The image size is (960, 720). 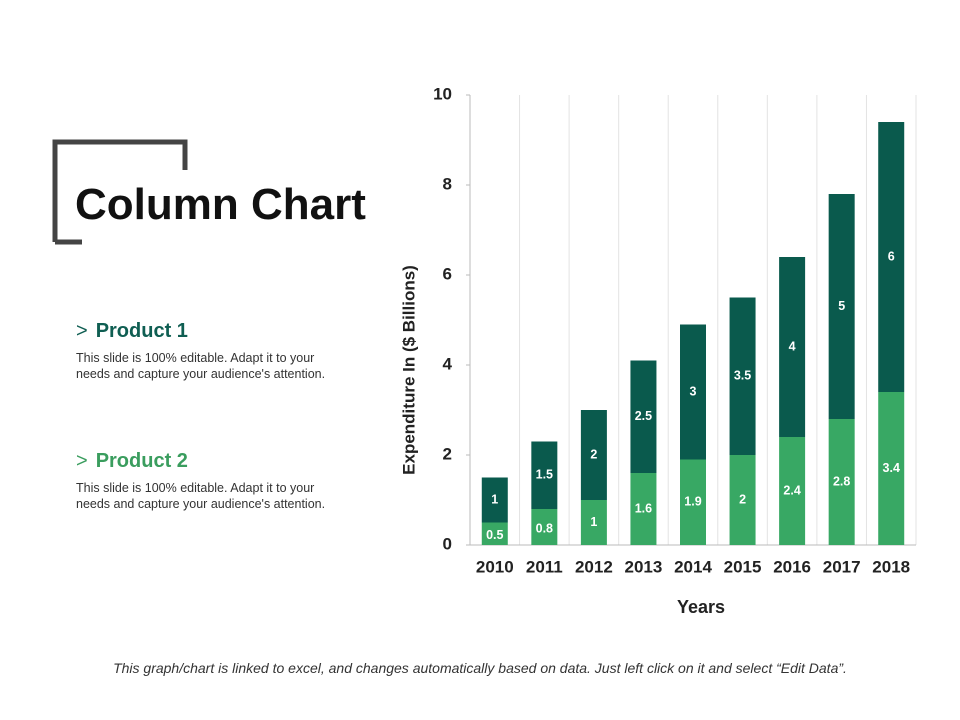 I want to click on data-label: 0.8, so click(x=544, y=528).